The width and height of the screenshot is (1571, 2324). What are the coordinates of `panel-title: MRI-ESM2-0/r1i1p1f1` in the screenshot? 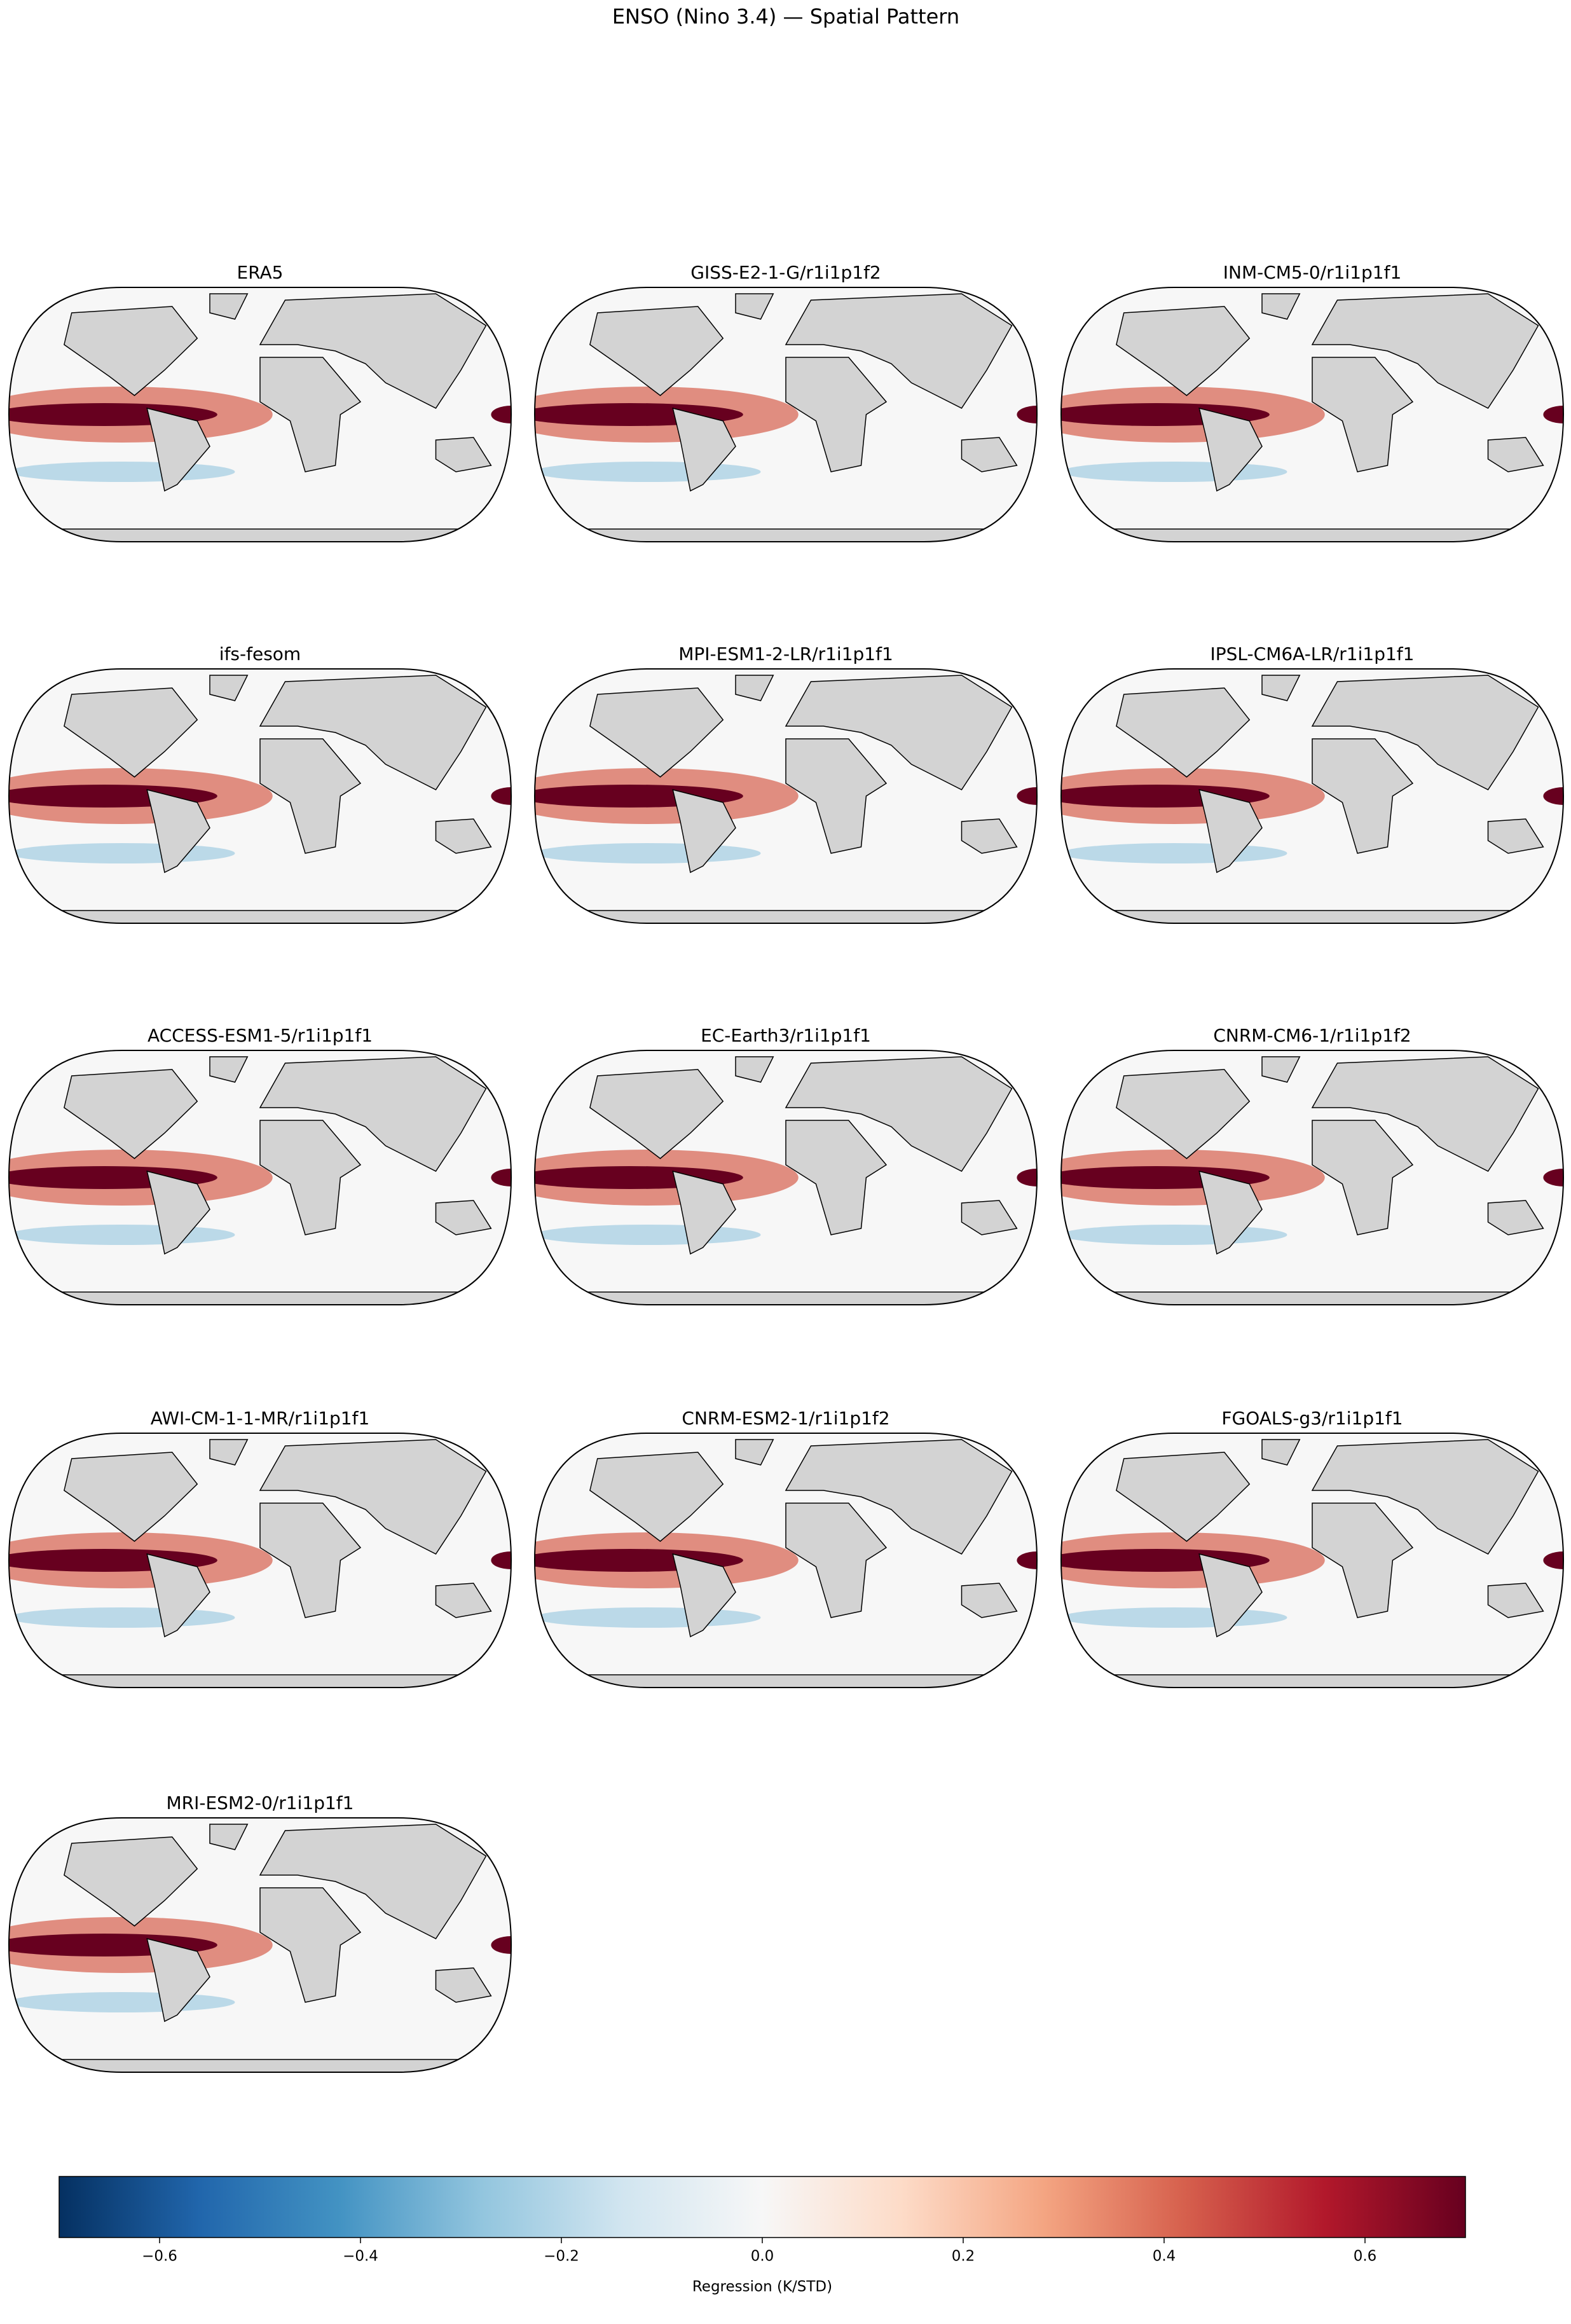 It's located at (260, 1803).